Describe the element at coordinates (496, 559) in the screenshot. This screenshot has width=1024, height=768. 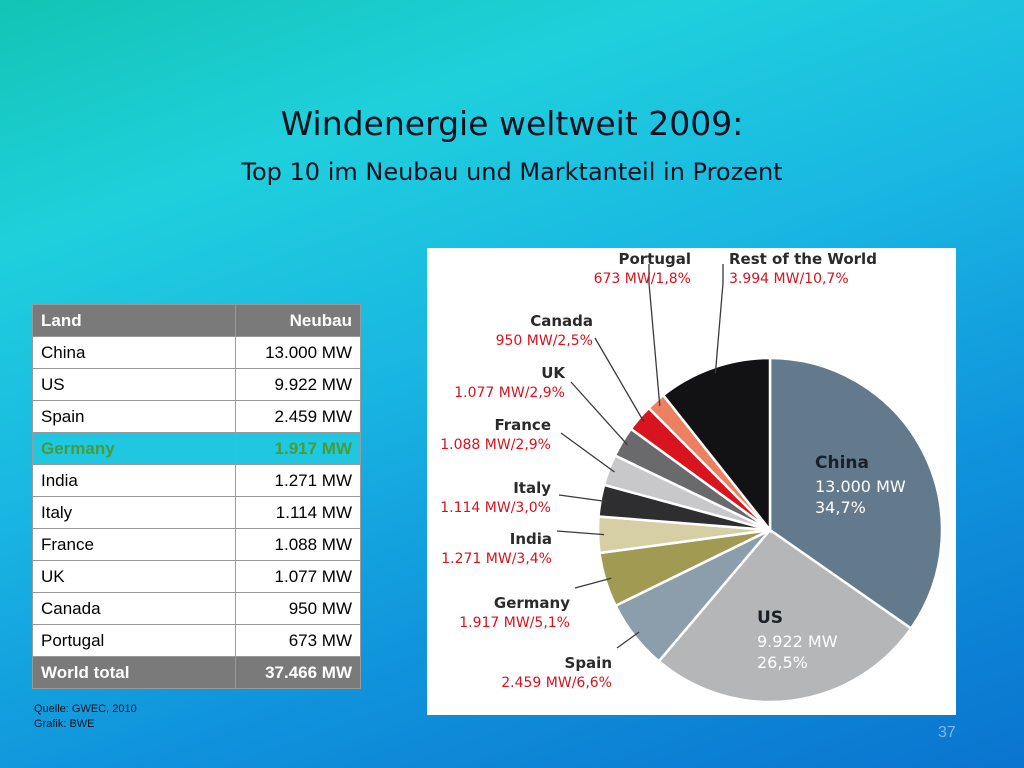
I see `slice-value-india: 1.271 MW/3,4%` at that location.